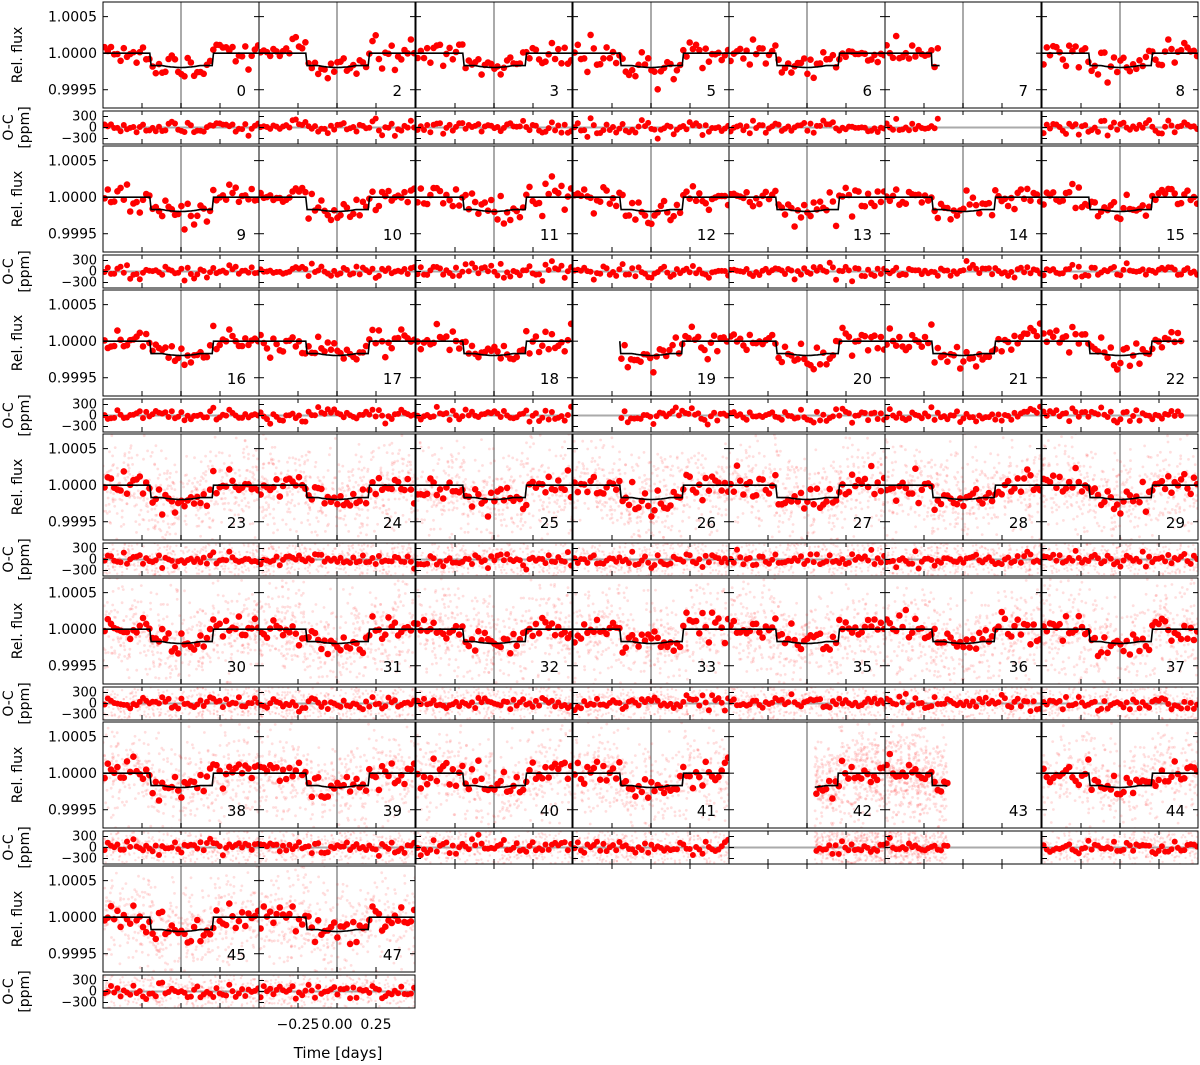  I want to click on flux-tick-label: 1.0000, so click(72, 486).